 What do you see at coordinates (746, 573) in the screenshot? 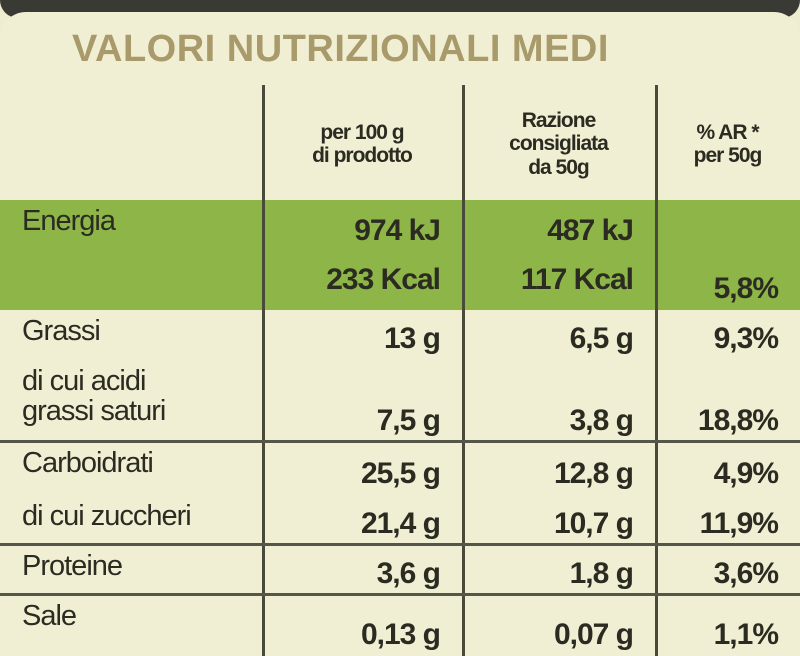
I see `value-text: 3,6%` at bounding box center [746, 573].